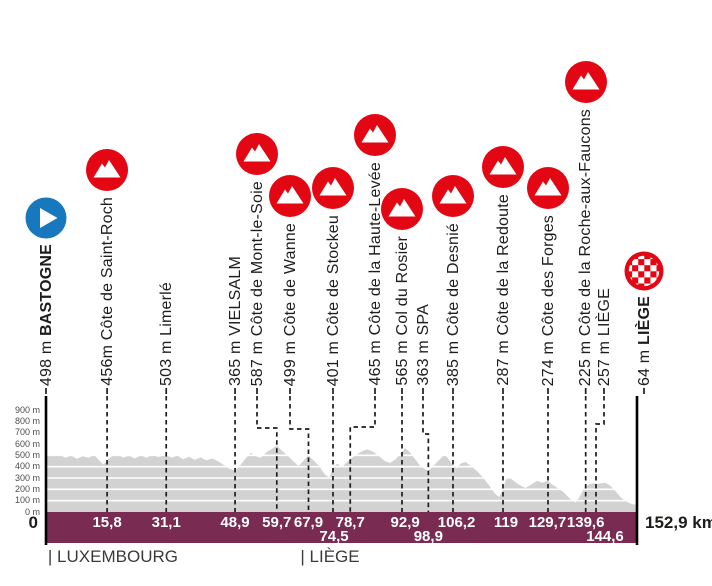 This screenshot has width=712, height=586. I want to click on marker-label: 257 m LIÈGE, so click(604, 337).